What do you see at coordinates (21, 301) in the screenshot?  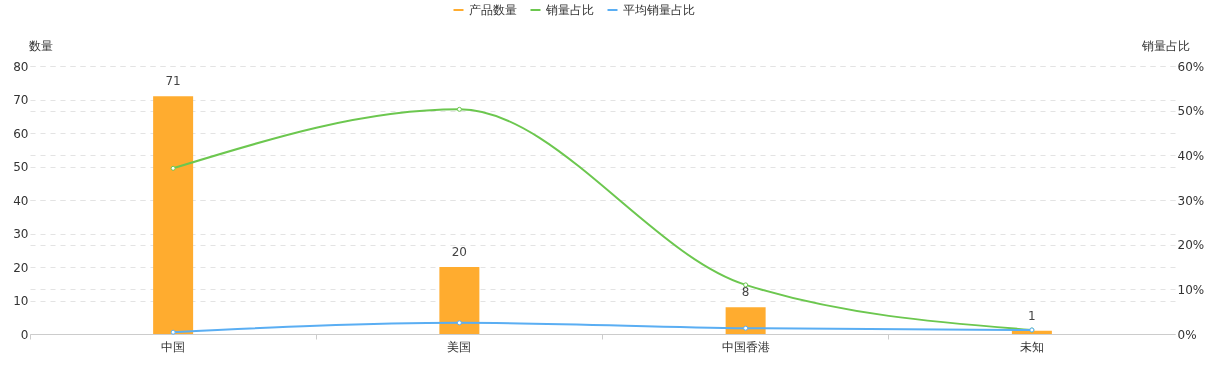 I see `y-tick-label: 10` at bounding box center [21, 301].